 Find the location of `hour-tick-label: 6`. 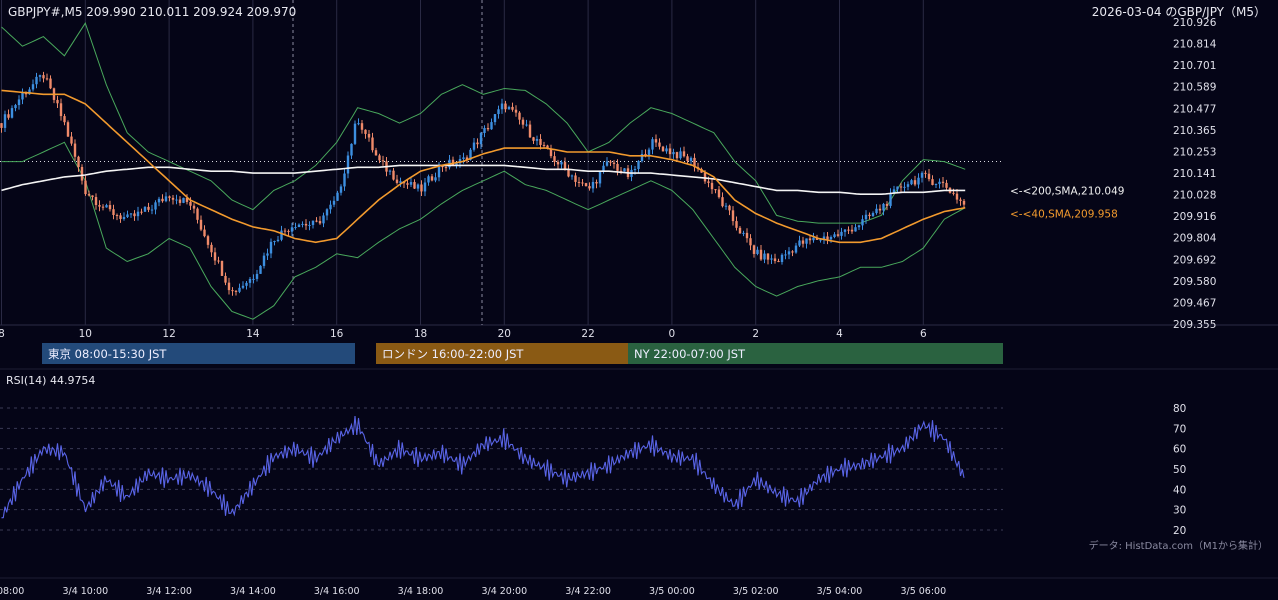

hour-tick-label: 6 is located at coordinates (923, 334).